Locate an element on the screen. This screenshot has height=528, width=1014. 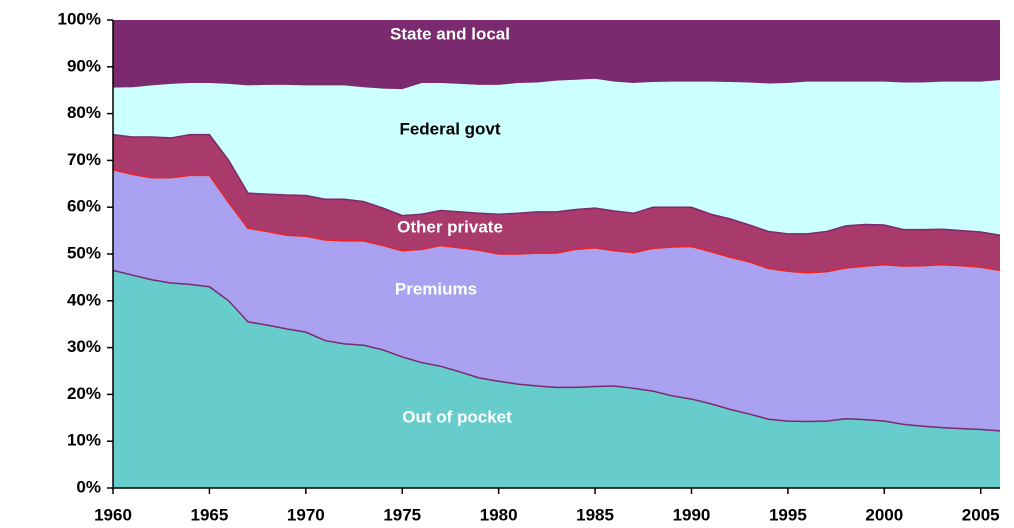
x-tick-label: 1995 is located at coordinates (788, 514).